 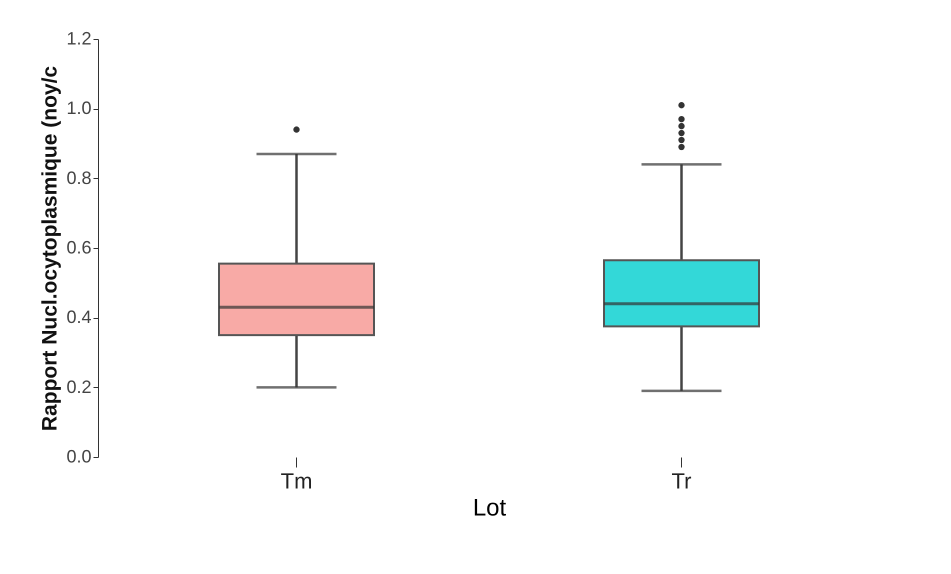 I want to click on y-tick-label: 0.0, so click(x=79, y=456).